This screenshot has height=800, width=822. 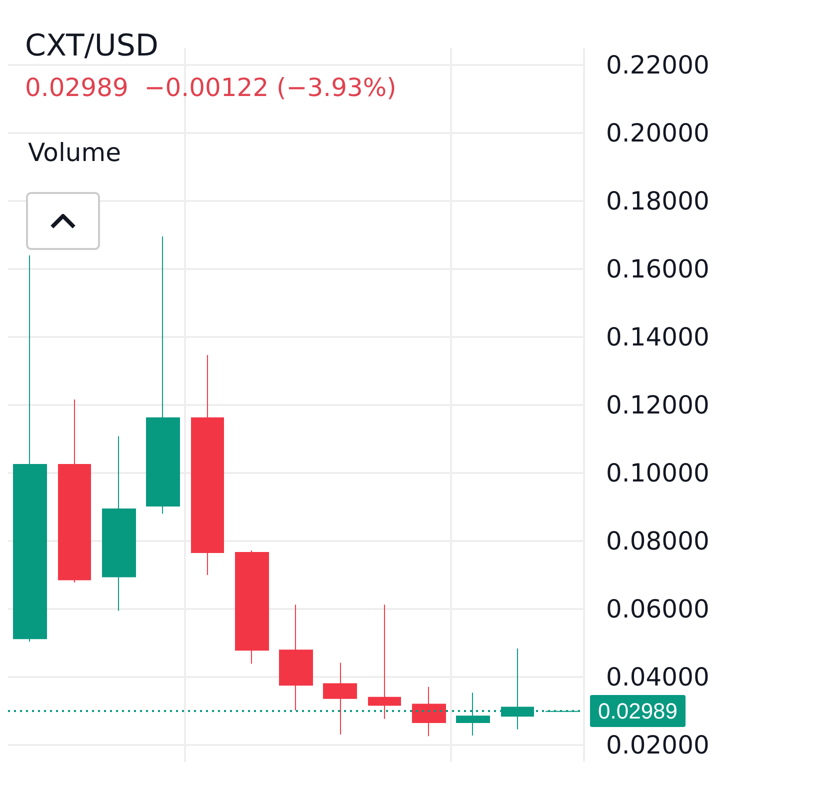 I want to click on y-tick-label: 0.22000, so click(x=658, y=65).